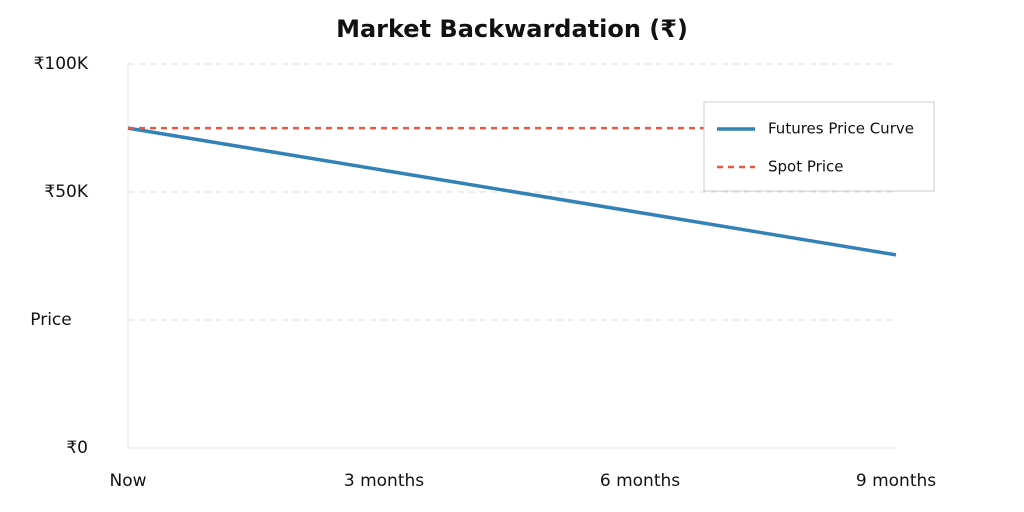 This screenshot has width=1024, height=512. I want to click on y-tick-label: ₹100K, so click(61, 64).